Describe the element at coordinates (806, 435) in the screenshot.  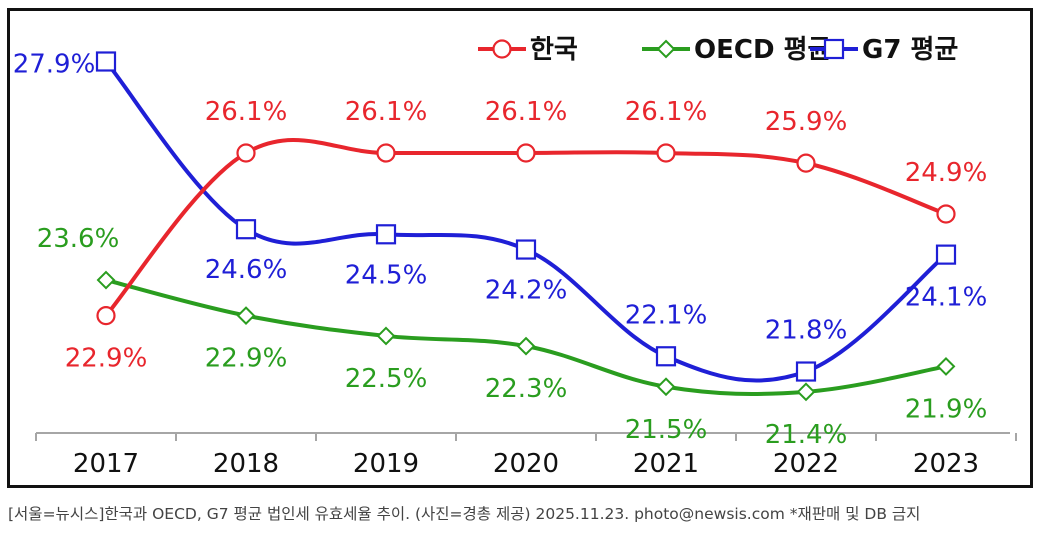
I see `data-label: 21.4%` at that location.